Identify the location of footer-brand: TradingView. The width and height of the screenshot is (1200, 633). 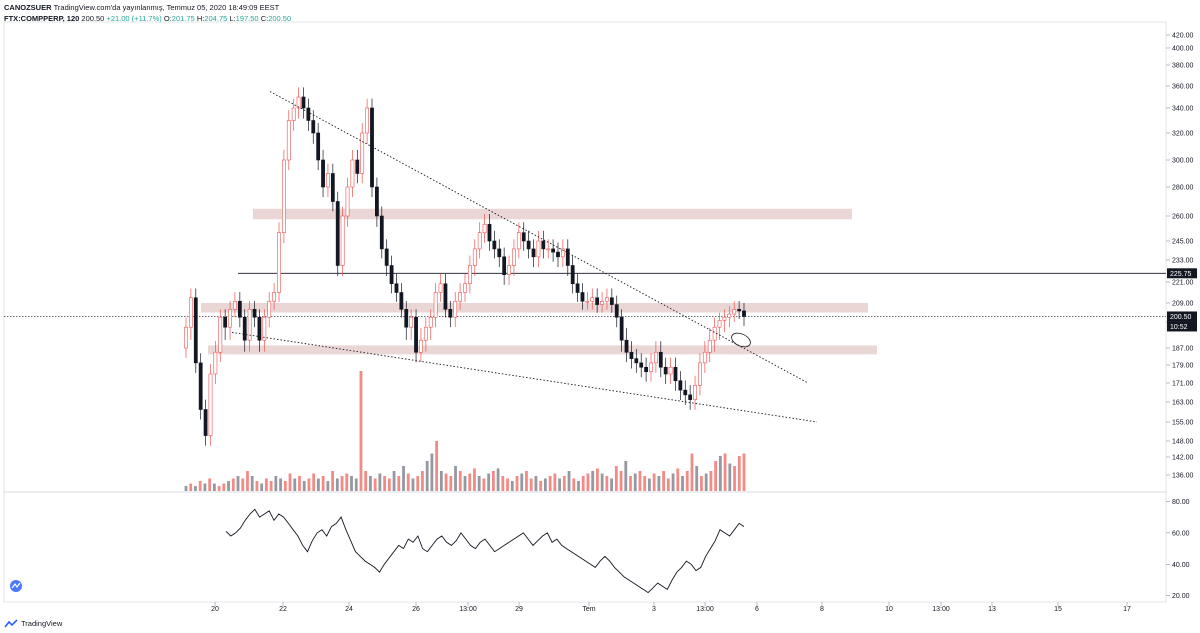
(33, 623).